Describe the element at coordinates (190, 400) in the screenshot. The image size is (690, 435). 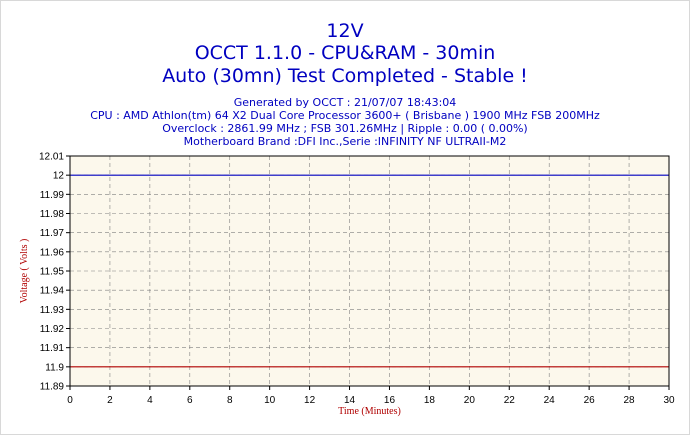
I see `x-tick-label: 6` at that location.